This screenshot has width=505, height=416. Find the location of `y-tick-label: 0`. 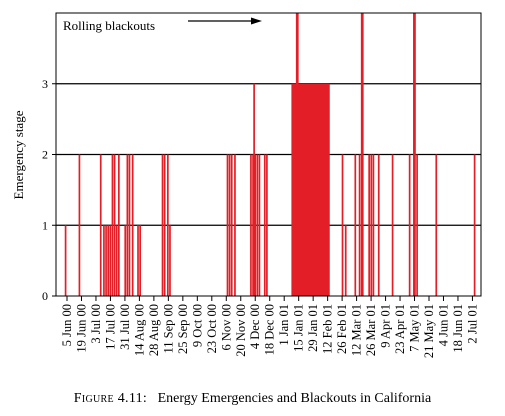

y-tick-label: 0 is located at coordinates (45, 296).